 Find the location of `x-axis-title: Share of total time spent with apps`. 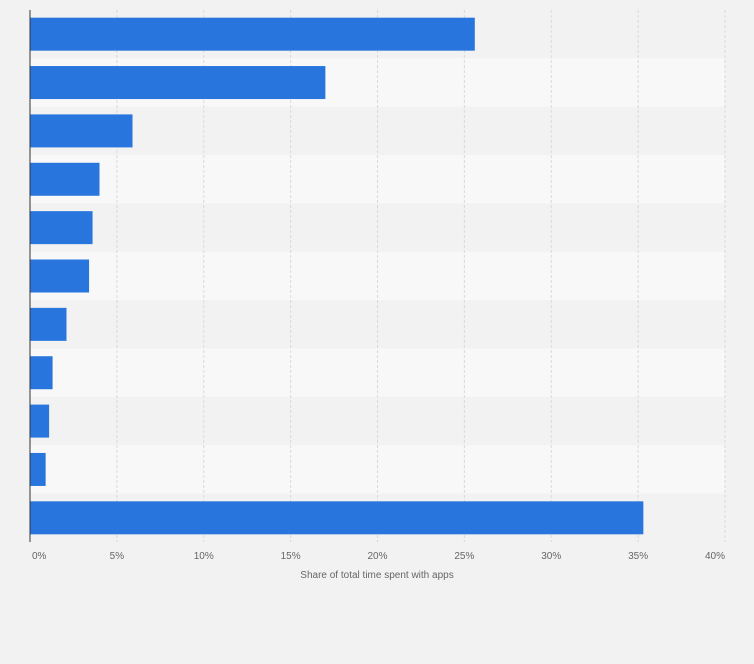

x-axis-title: Share of total time spent with apps is located at coordinates (376, 575).